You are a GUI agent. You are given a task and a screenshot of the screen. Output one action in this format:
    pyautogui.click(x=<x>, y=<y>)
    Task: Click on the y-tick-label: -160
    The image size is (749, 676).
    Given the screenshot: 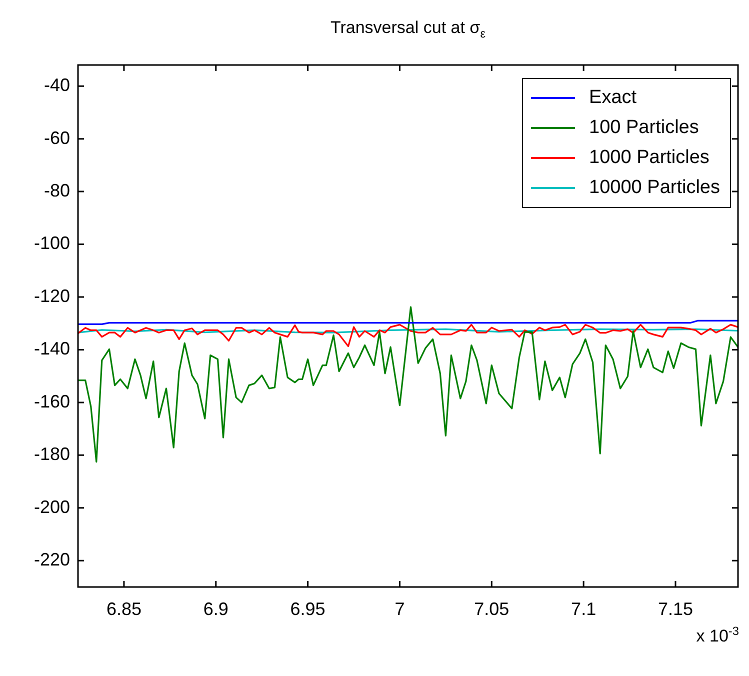 What is the action you would take?
    pyautogui.click(x=52, y=401)
    